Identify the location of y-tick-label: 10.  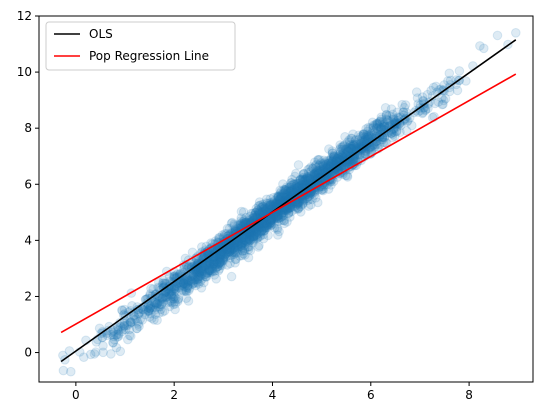
(24, 72).